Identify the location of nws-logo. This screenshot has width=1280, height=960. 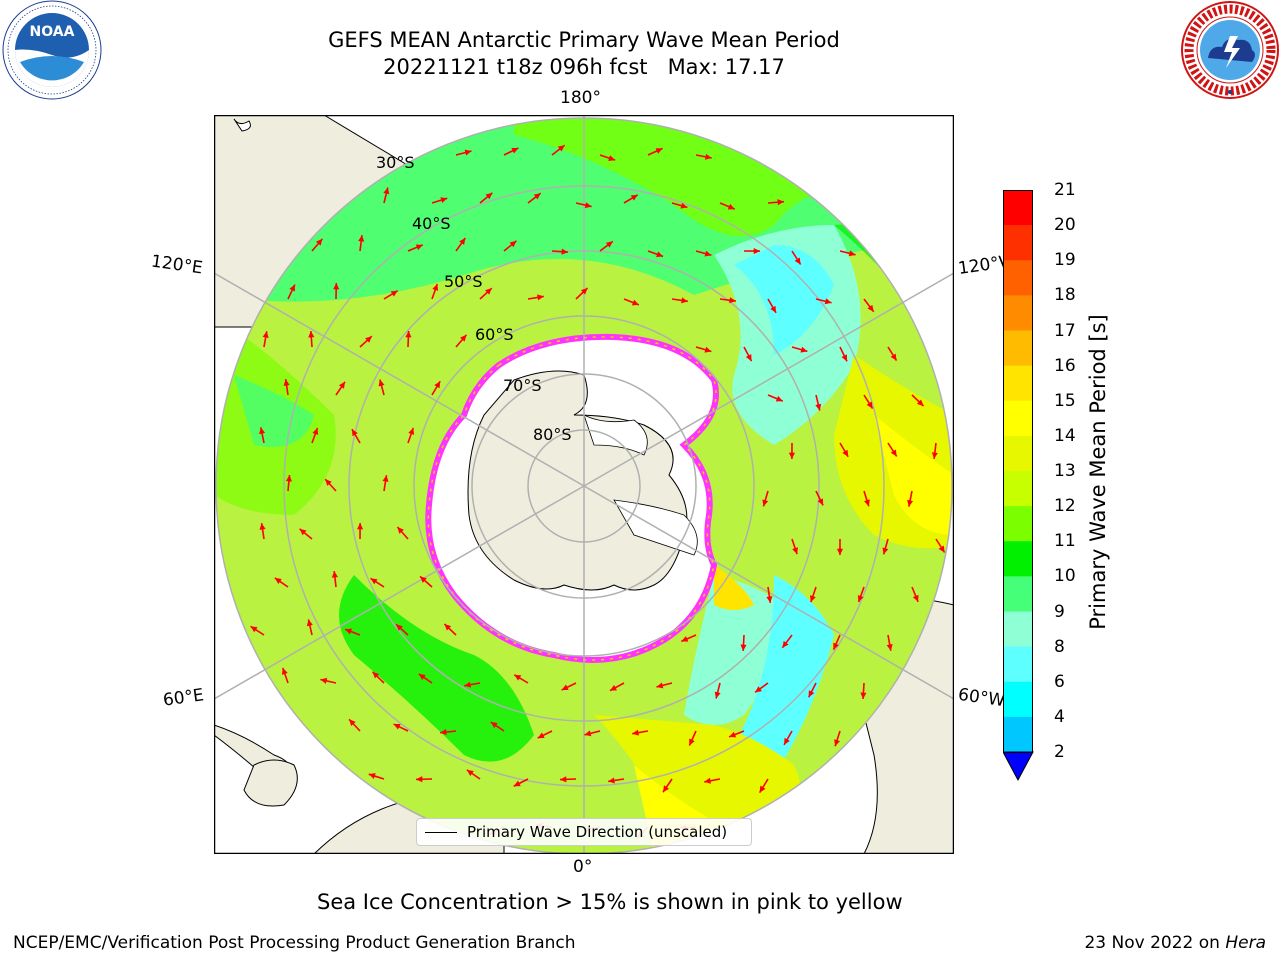
(1230, 50).